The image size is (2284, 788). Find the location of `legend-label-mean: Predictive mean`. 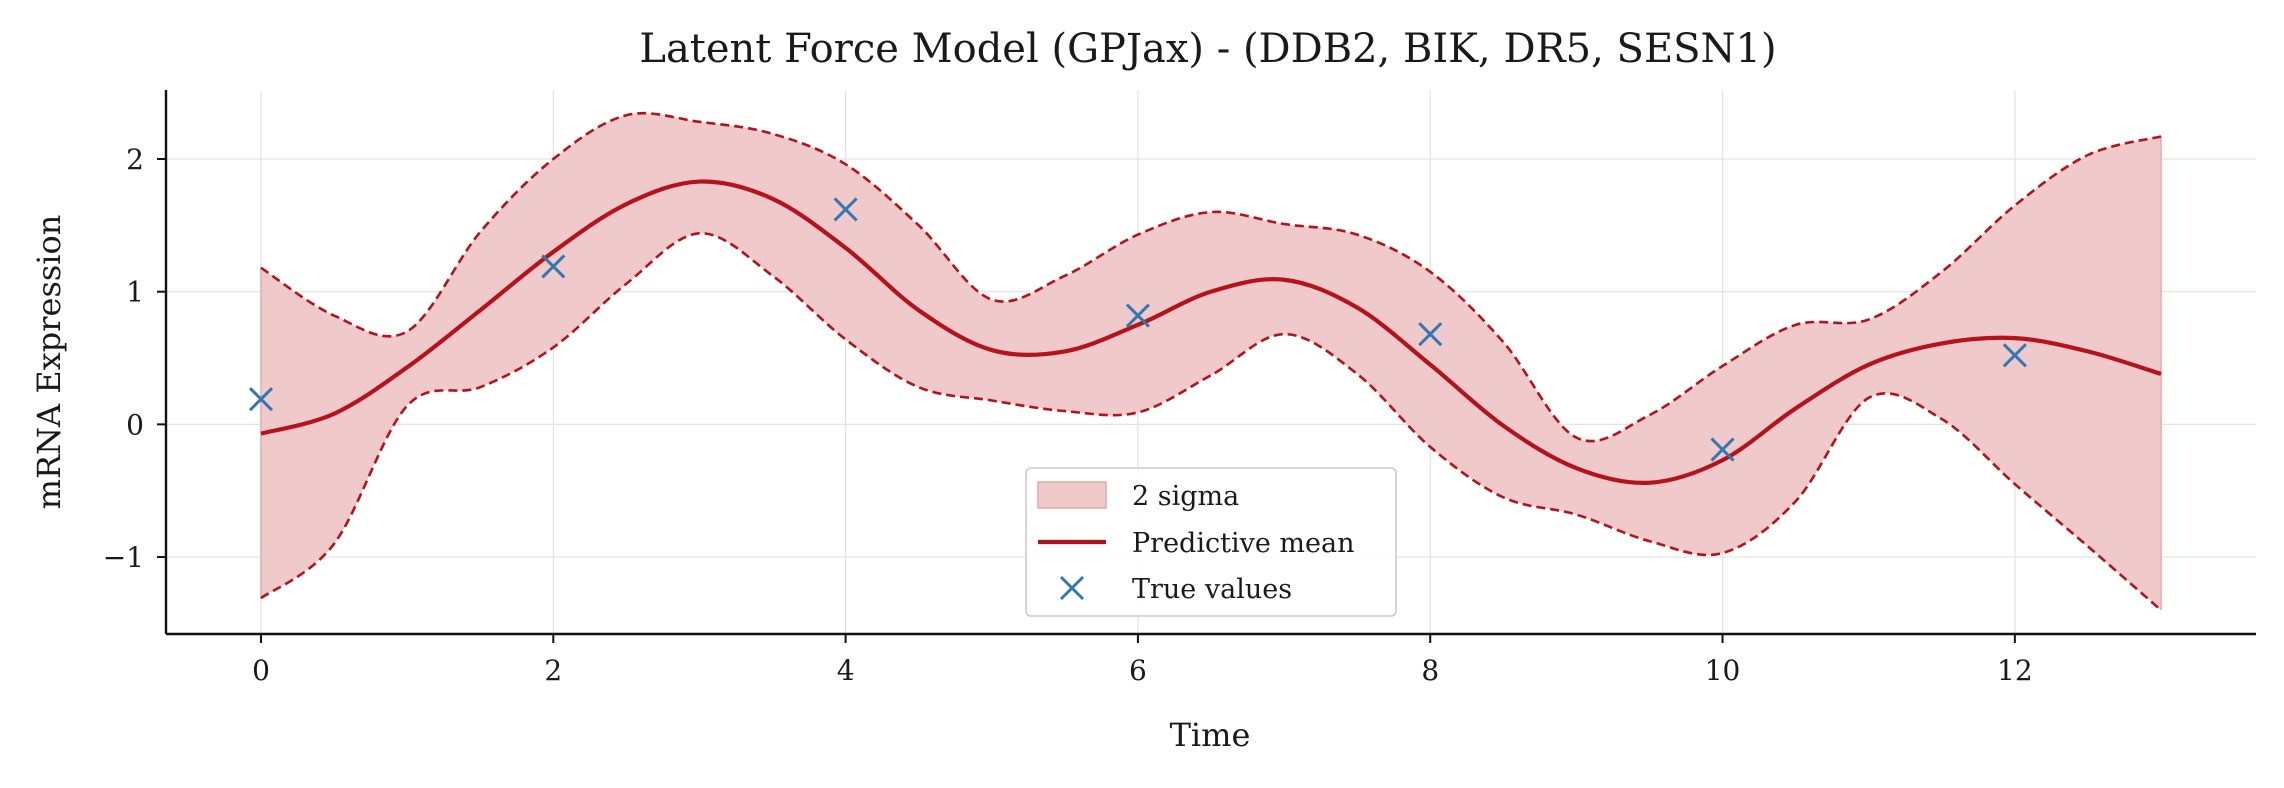

legend-label-mean: Predictive mean is located at coordinates (1243, 543).